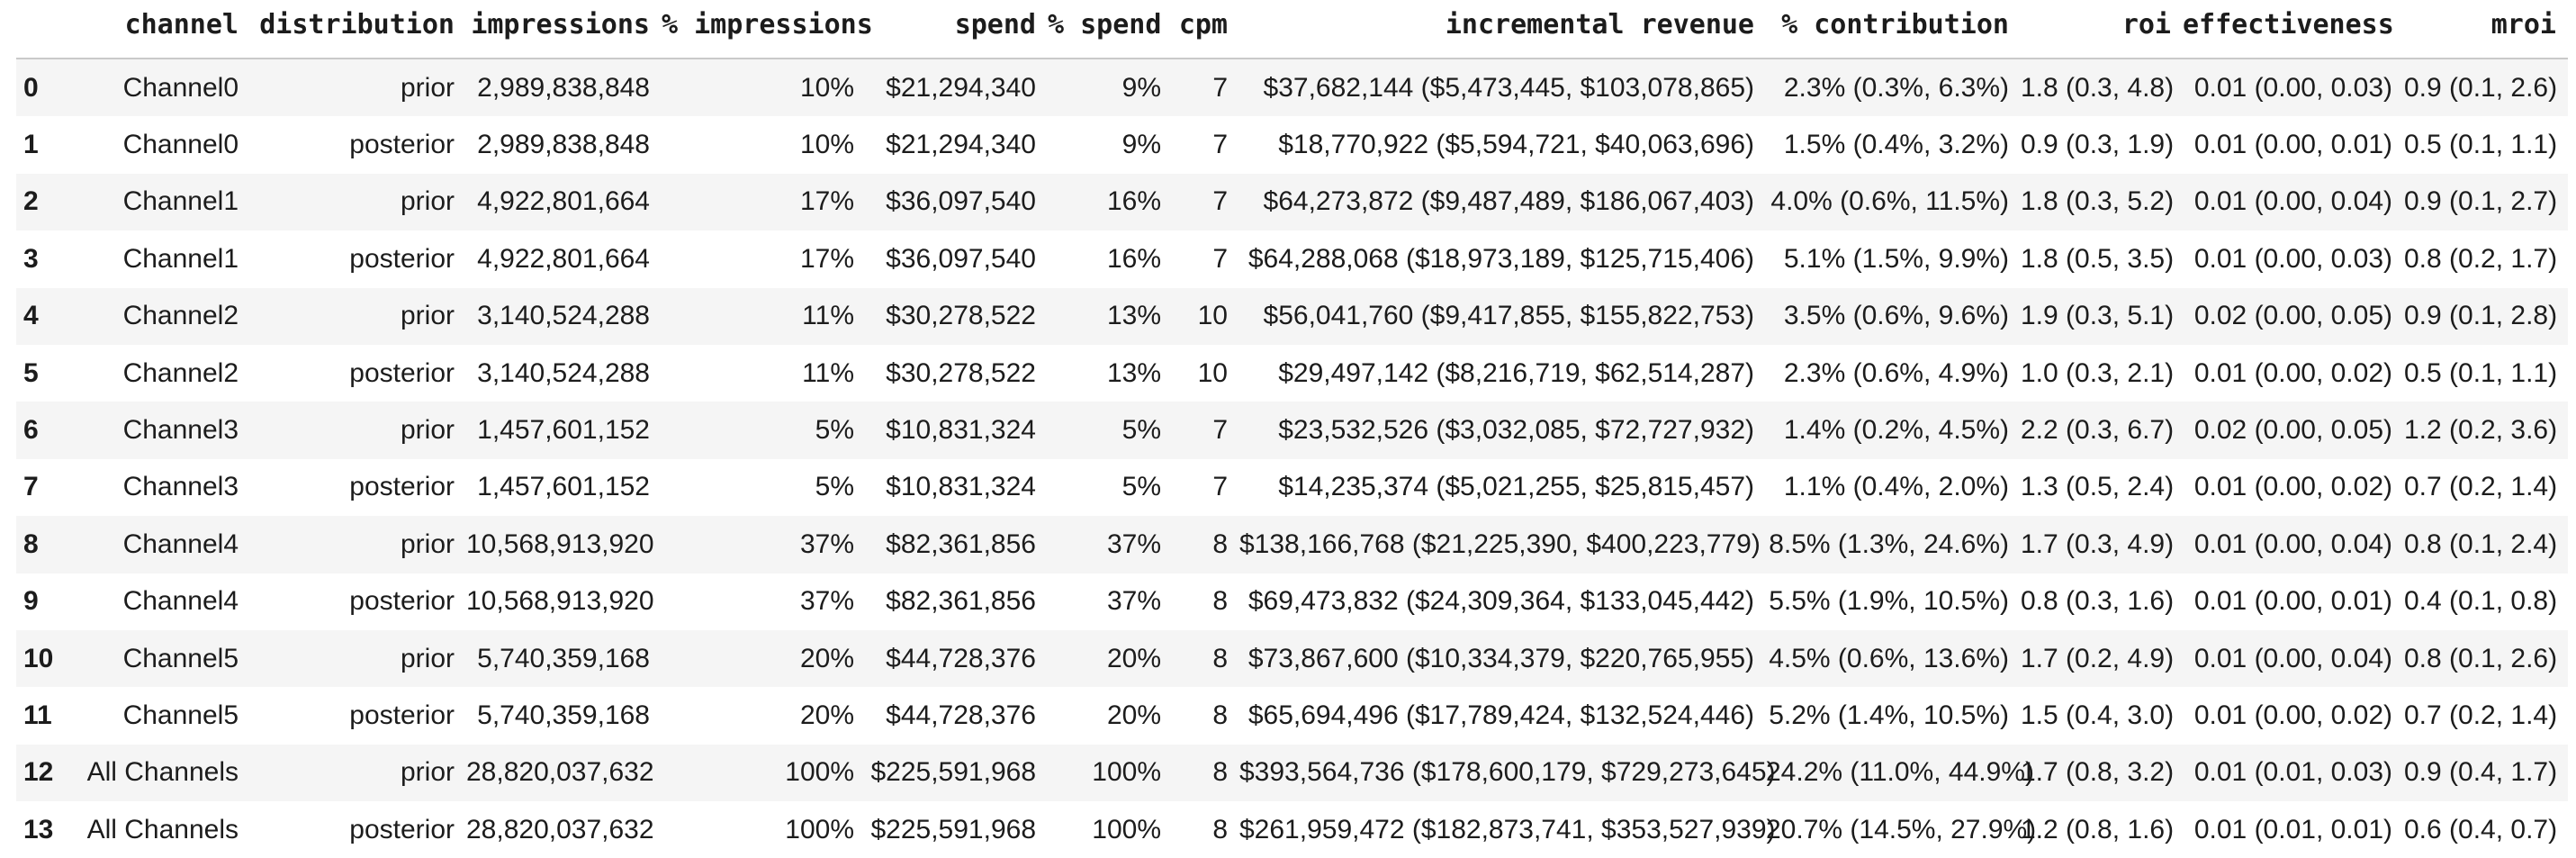  I want to click on cell-distribution: prior, so click(427, 772).